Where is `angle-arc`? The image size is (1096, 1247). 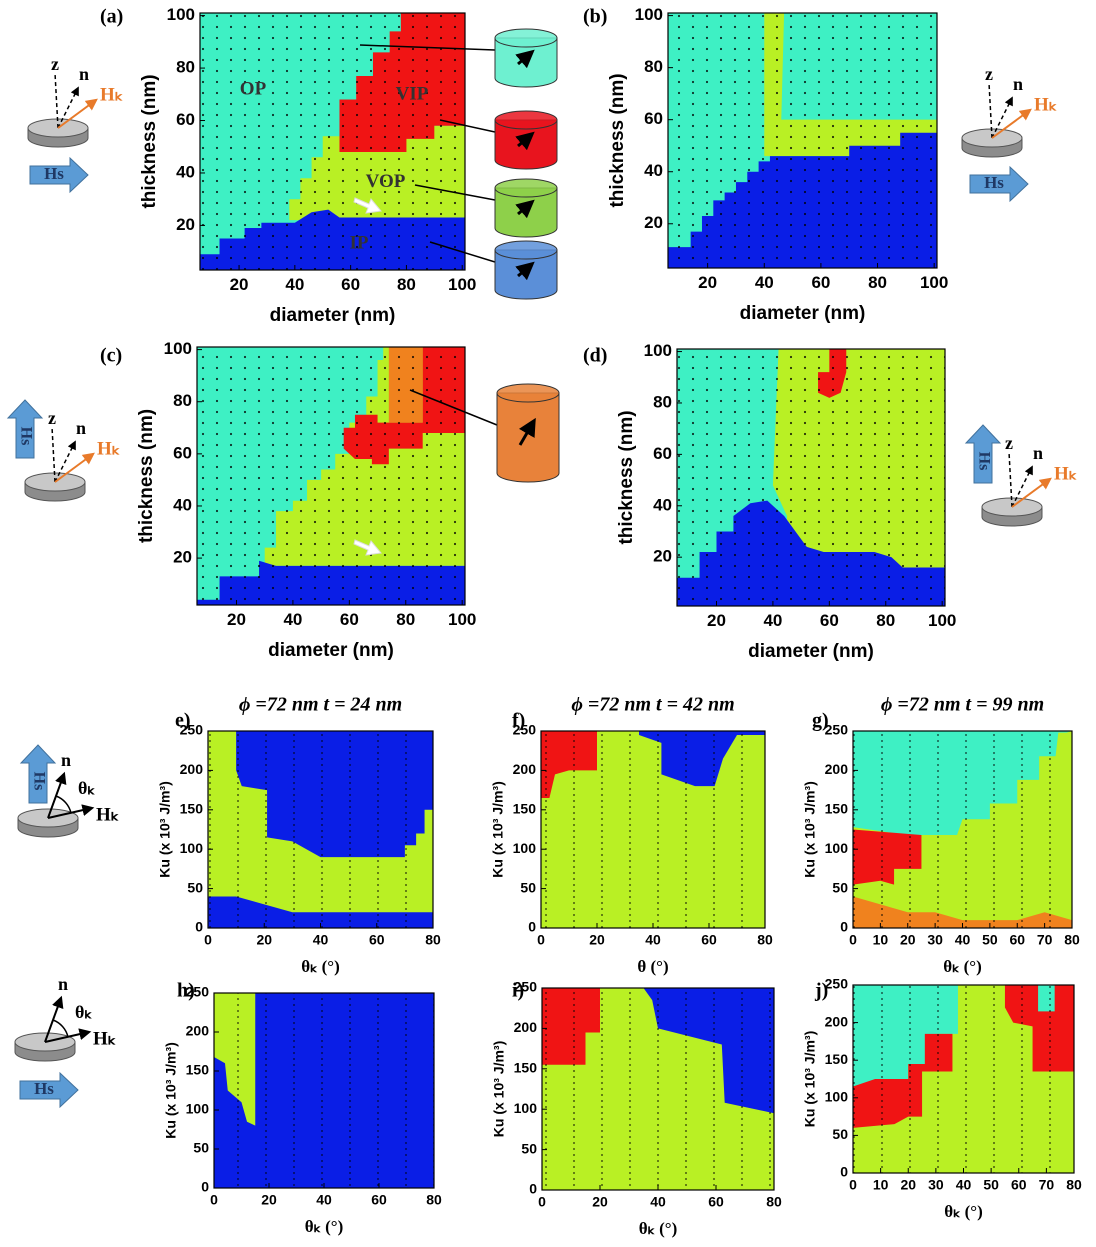 angle-arc is located at coordinates (60, 1028).